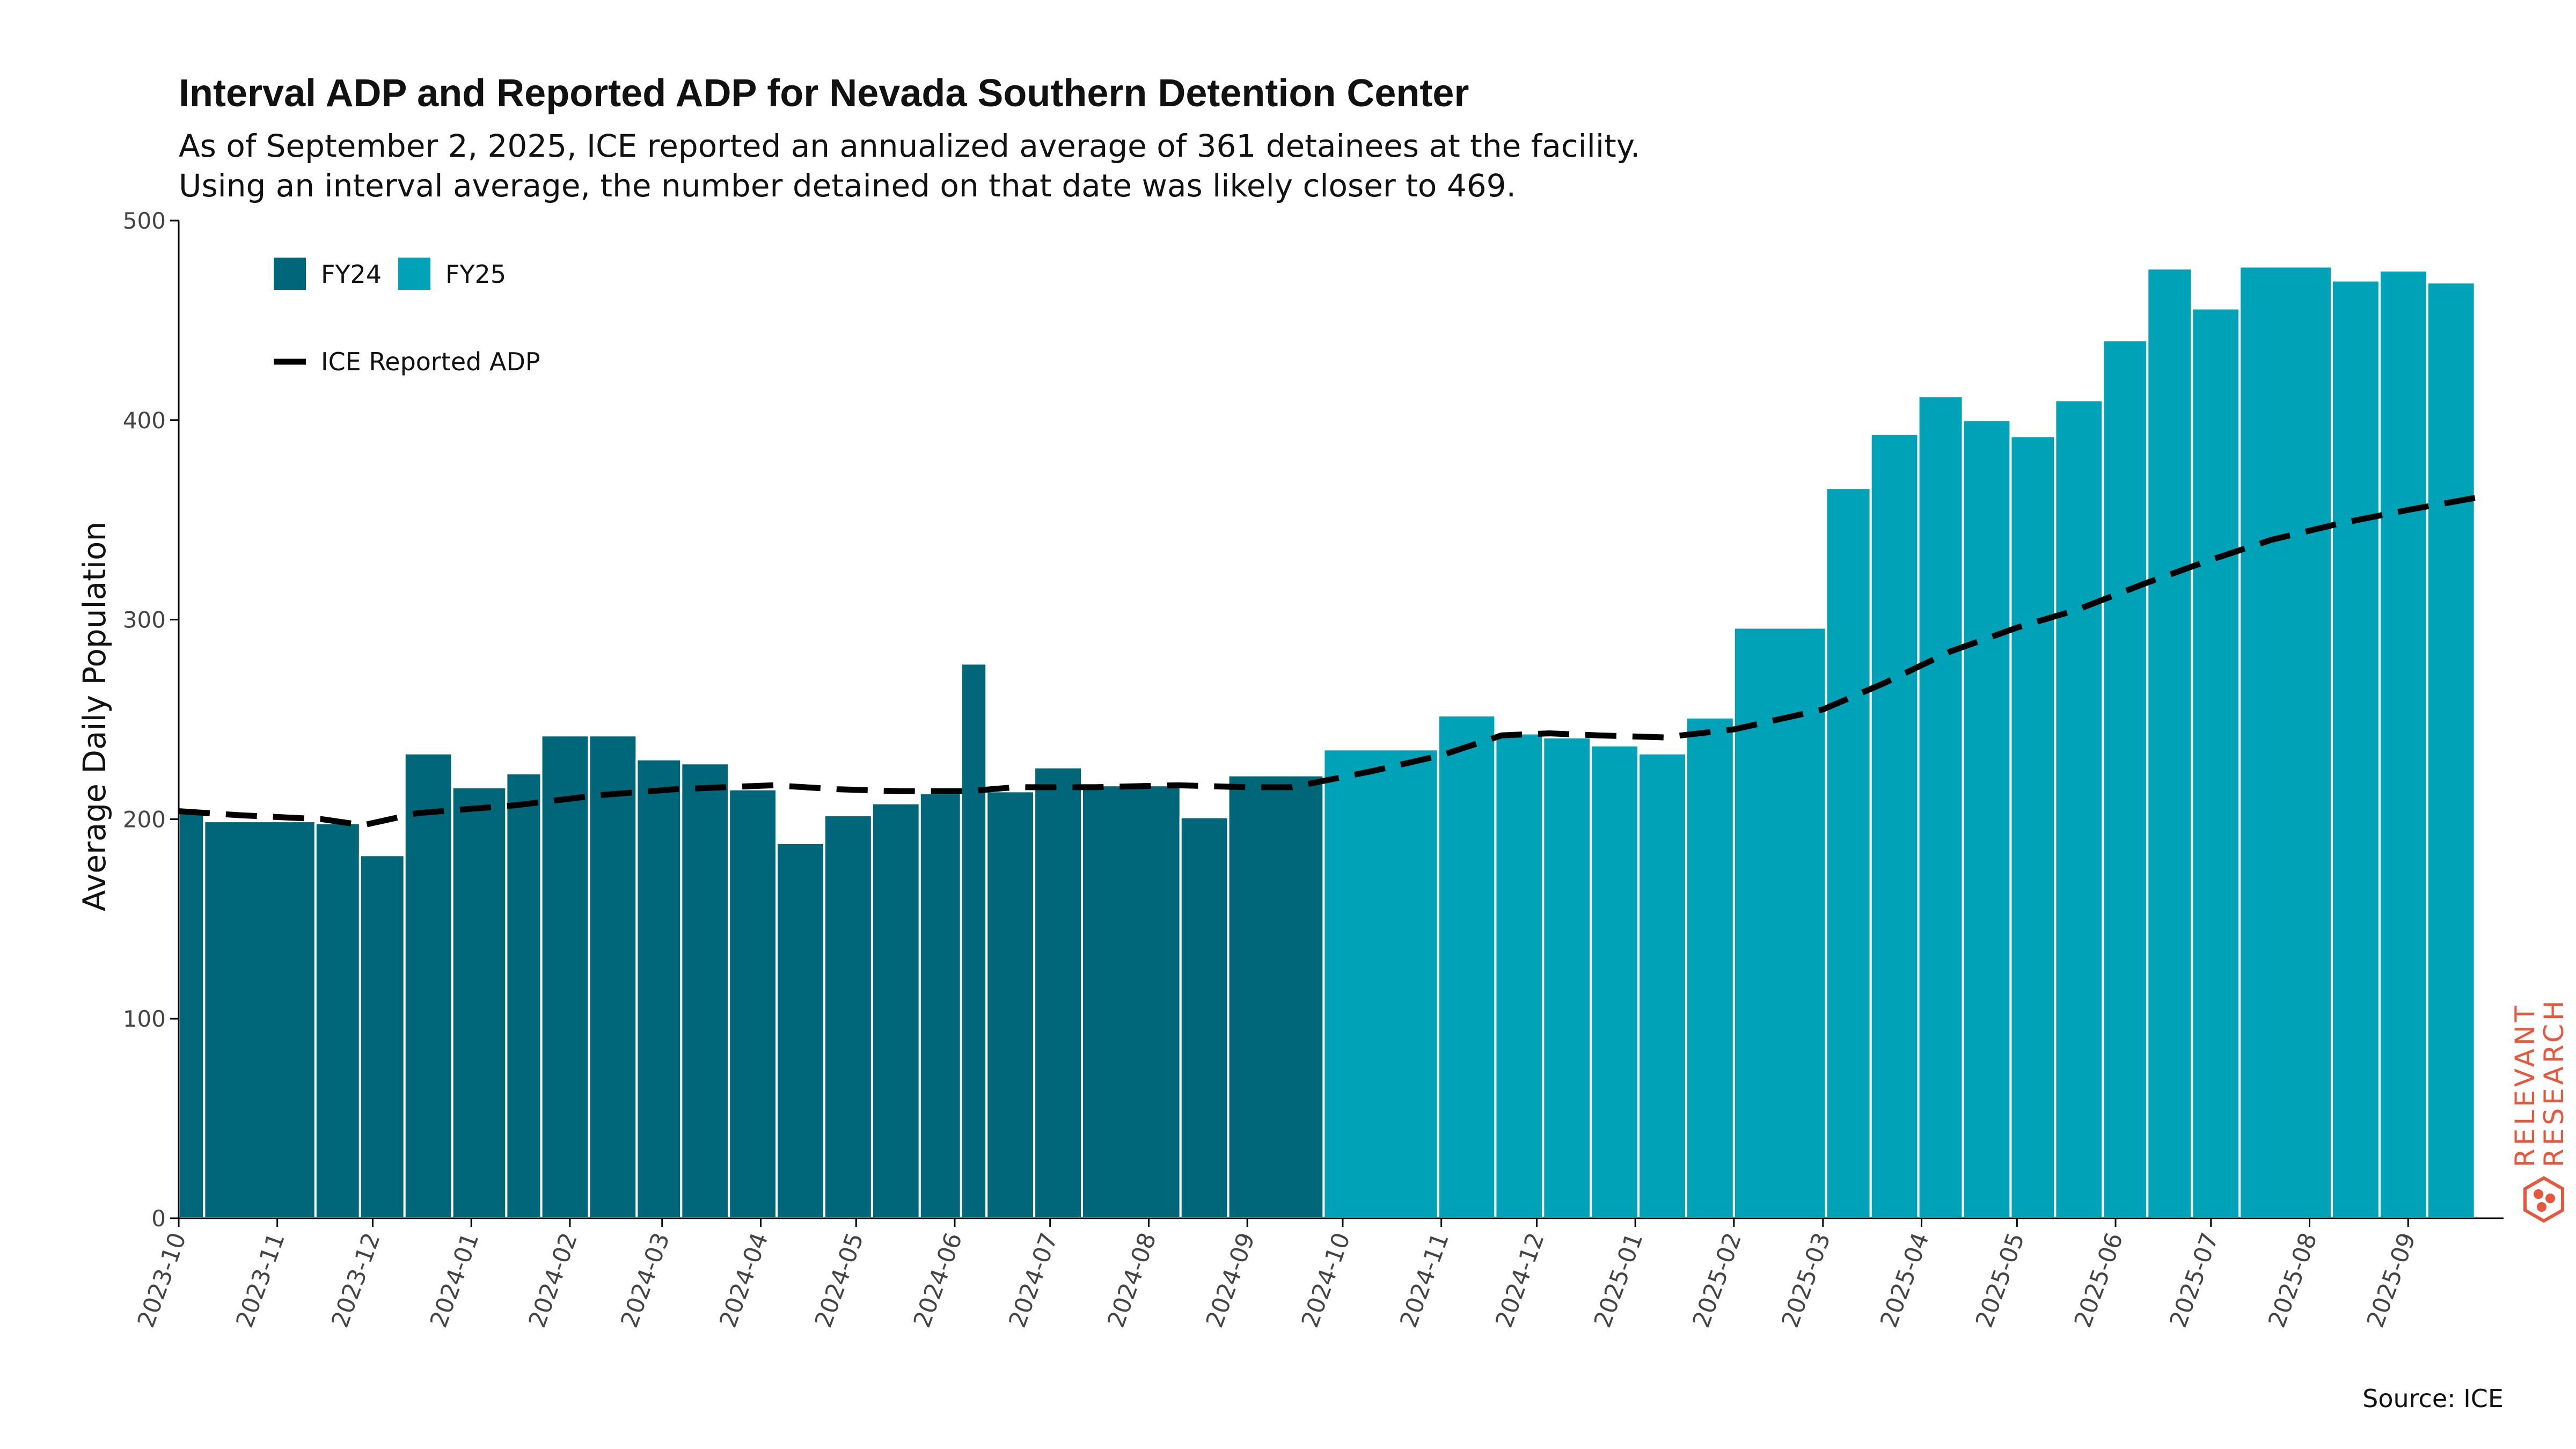 Image resolution: width=2576 pixels, height=1449 pixels. Describe the element at coordinates (144, 819) in the screenshot. I see `y-tick-label-200: 200` at that location.